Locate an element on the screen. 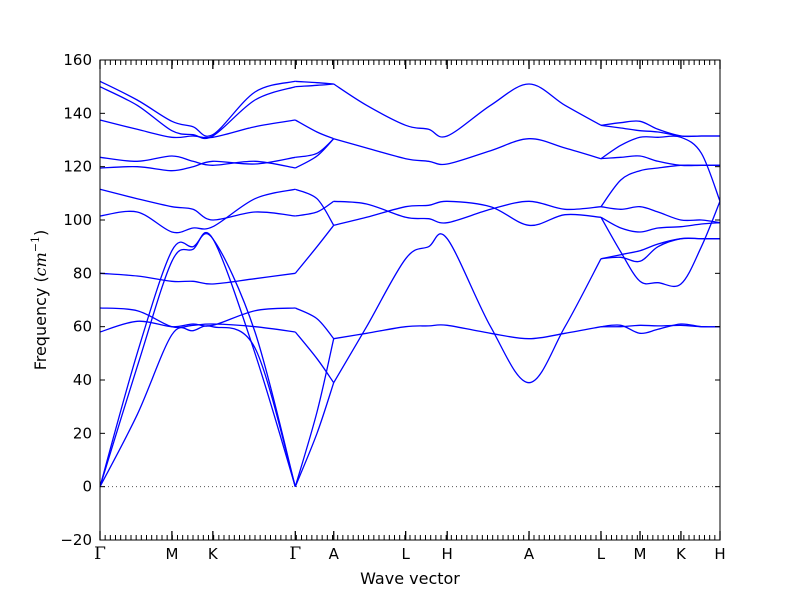 The height and width of the screenshot is (600, 800). y-tick-label: 140 is located at coordinates (77, 113).